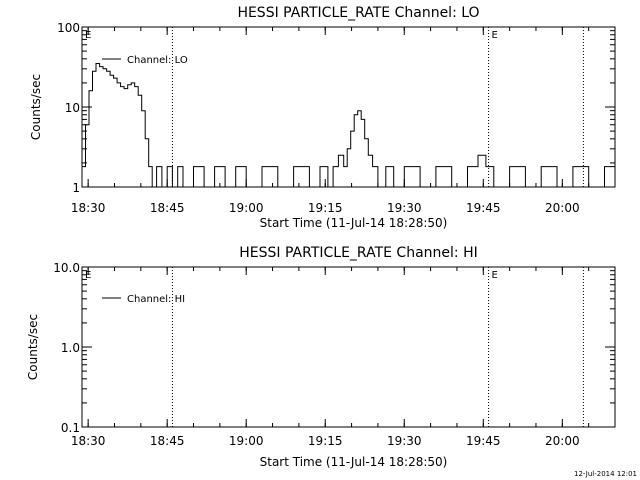 Image resolution: width=640 pixels, height=480 pixels. Describe the element at coordinates (156, 299) in the screenshot. I see `legend-label: Channel: HI` at that location.